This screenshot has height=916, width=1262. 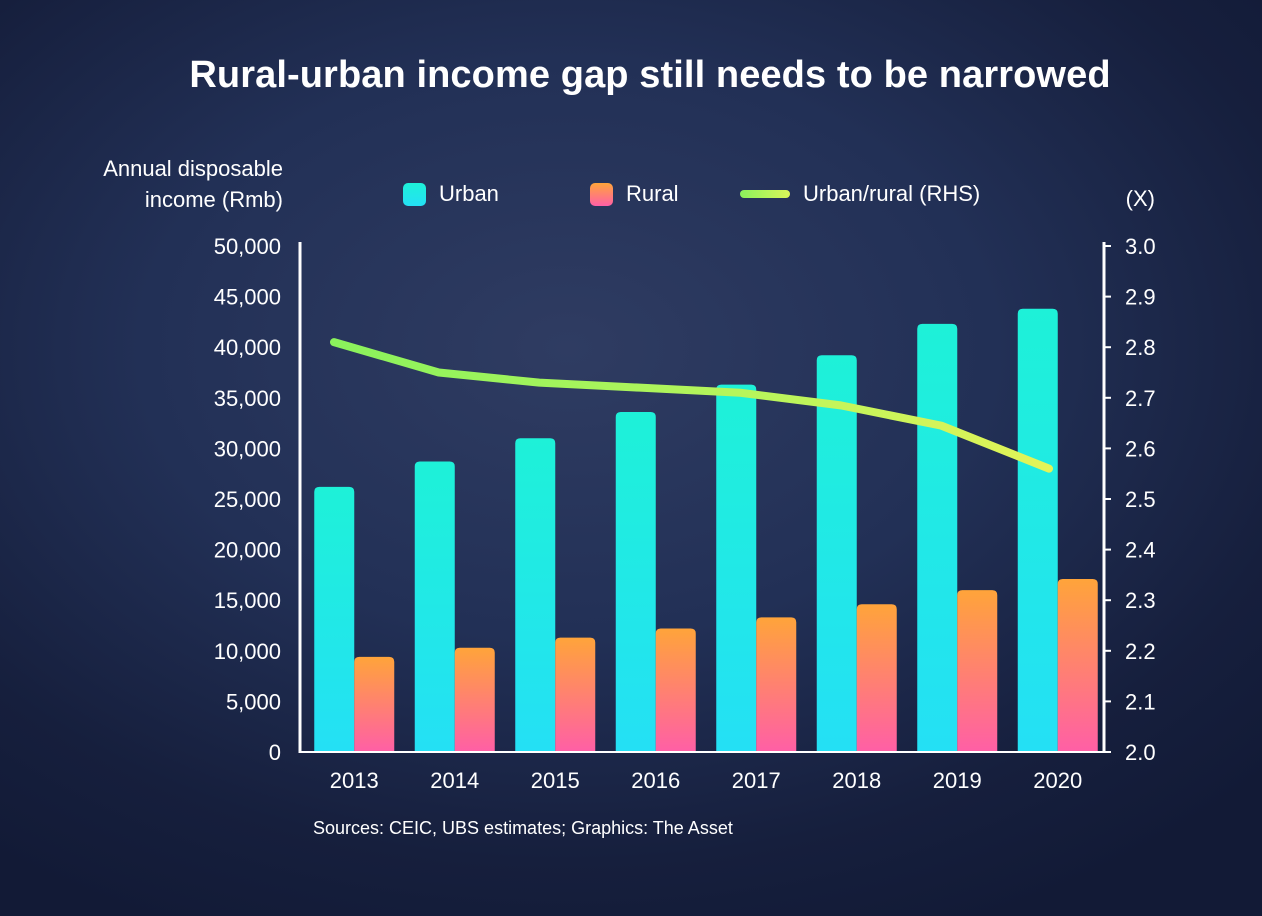 What do you see at coordinates (247, 297) in the screenshot?
I see `left-tick-label: 45,000` at bounding box center [247, 297].